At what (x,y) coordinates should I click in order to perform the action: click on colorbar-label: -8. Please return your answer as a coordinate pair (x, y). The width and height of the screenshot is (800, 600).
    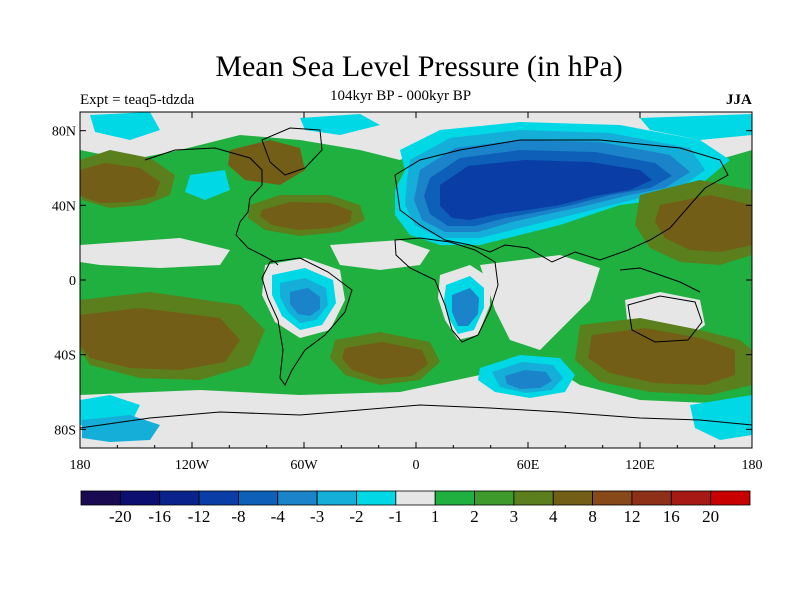
    Looking at the image, I should click on (238, 516).